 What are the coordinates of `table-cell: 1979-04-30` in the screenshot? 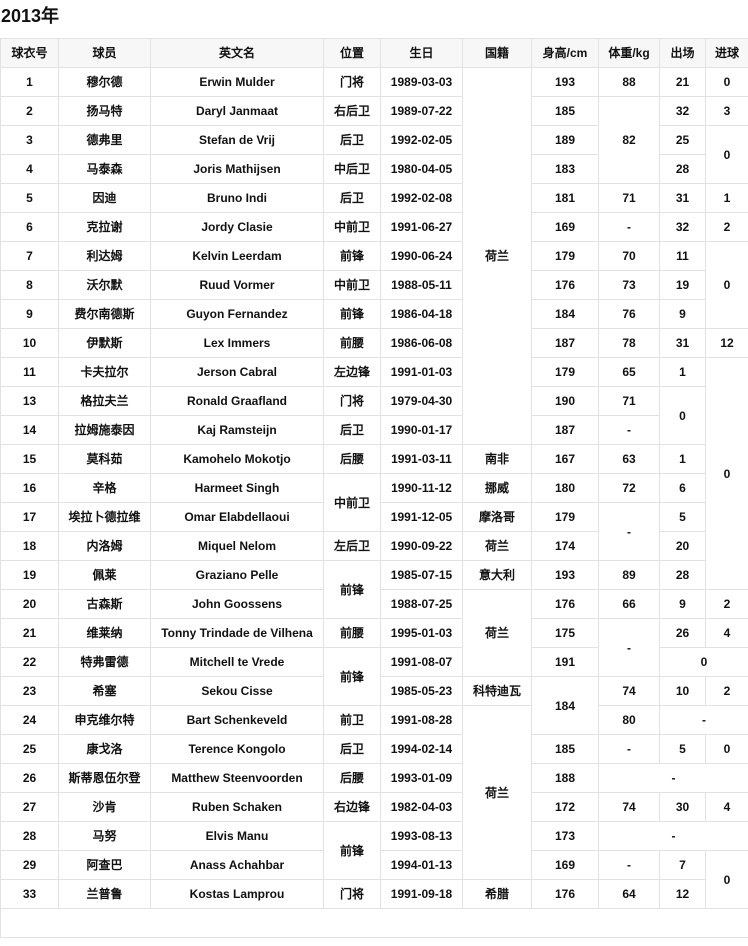 It's located at (421, 401).